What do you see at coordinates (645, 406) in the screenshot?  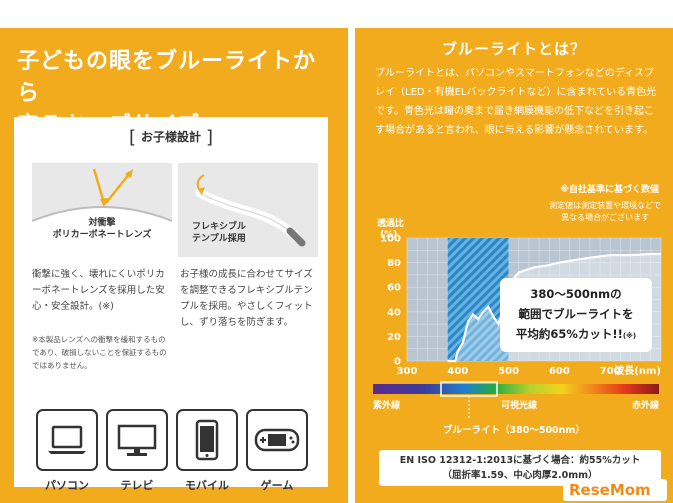 I see `ir-label: 赤外線` at bounding box center [645, 406].